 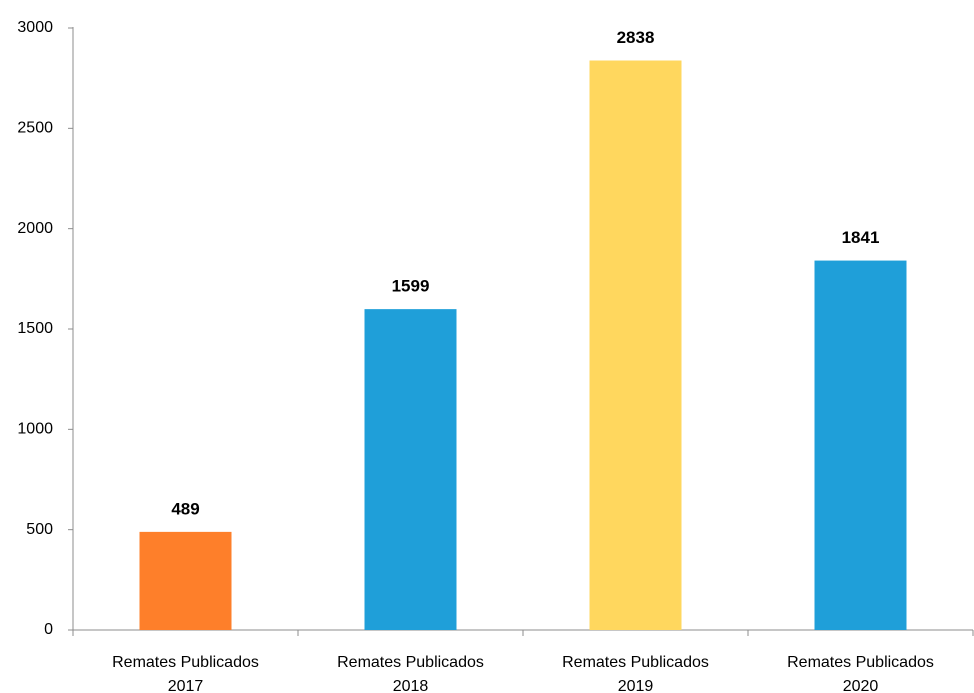 I want to click on x-tick-label: Remates Publicados 2019, so click(x=635, y=673).